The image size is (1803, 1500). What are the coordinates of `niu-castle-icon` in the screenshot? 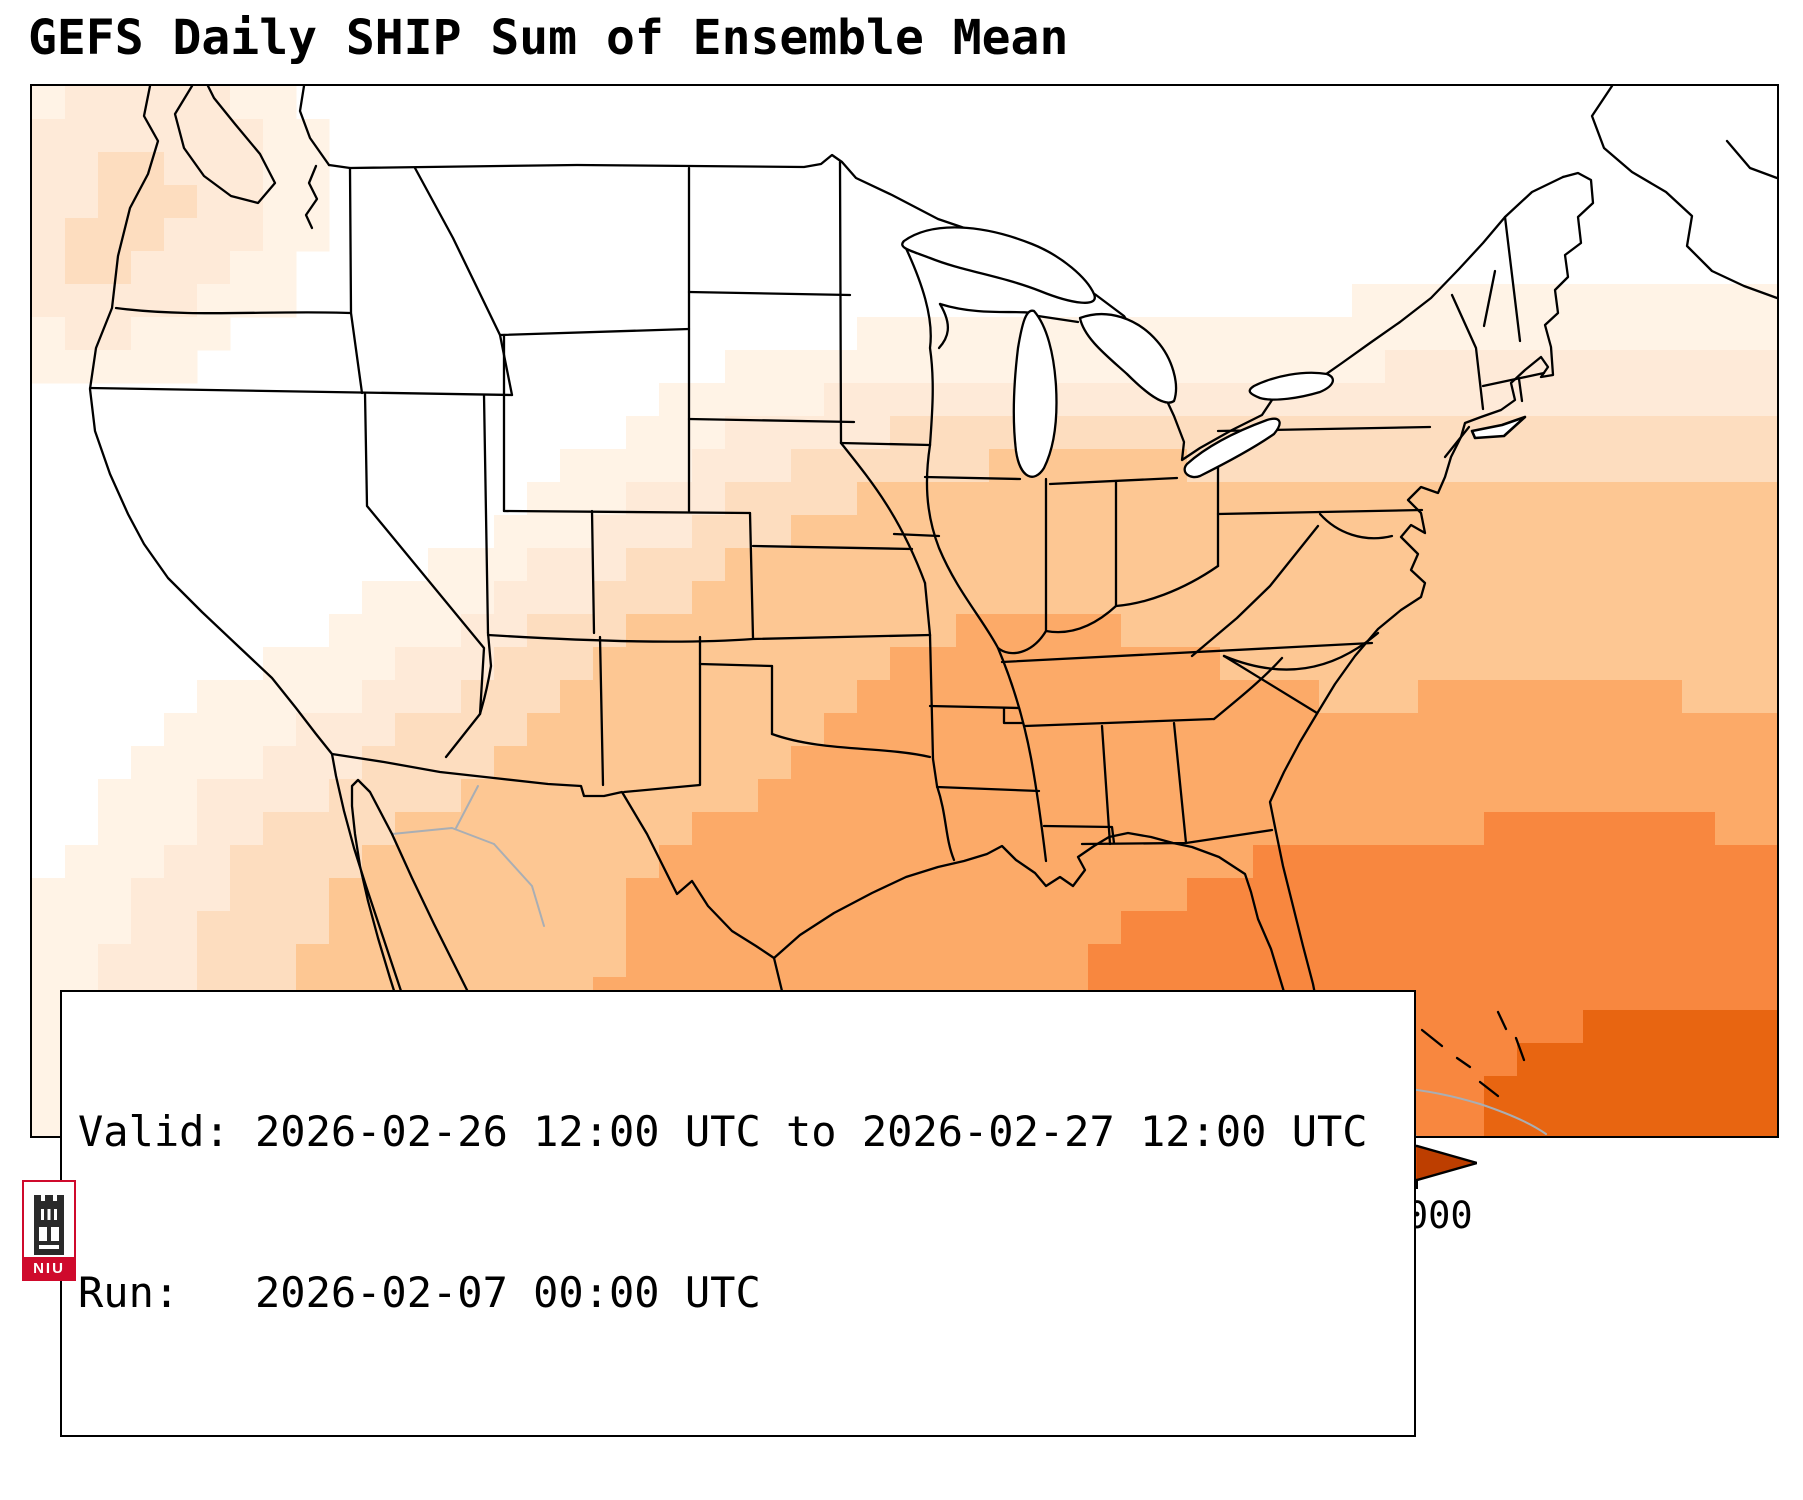 It's located at (49, 1225).